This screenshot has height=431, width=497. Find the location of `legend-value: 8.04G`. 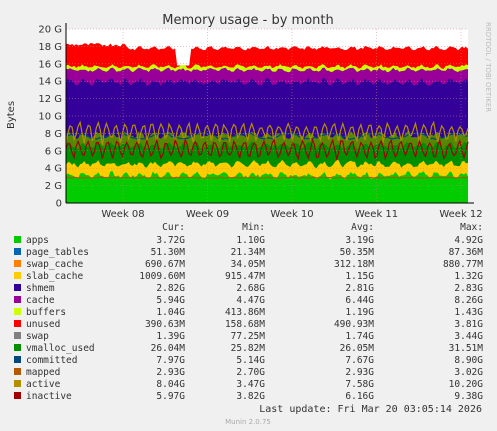

legend-value: 8.04G is located at coordinates (170, 384).